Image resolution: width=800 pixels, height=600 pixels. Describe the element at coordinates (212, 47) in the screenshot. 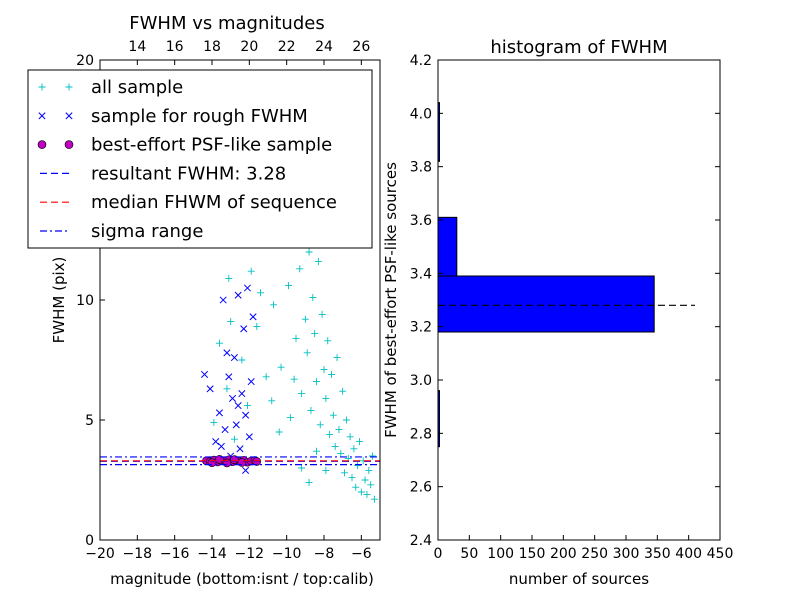

I see `scatter-top-tick-label: 18` at that location.